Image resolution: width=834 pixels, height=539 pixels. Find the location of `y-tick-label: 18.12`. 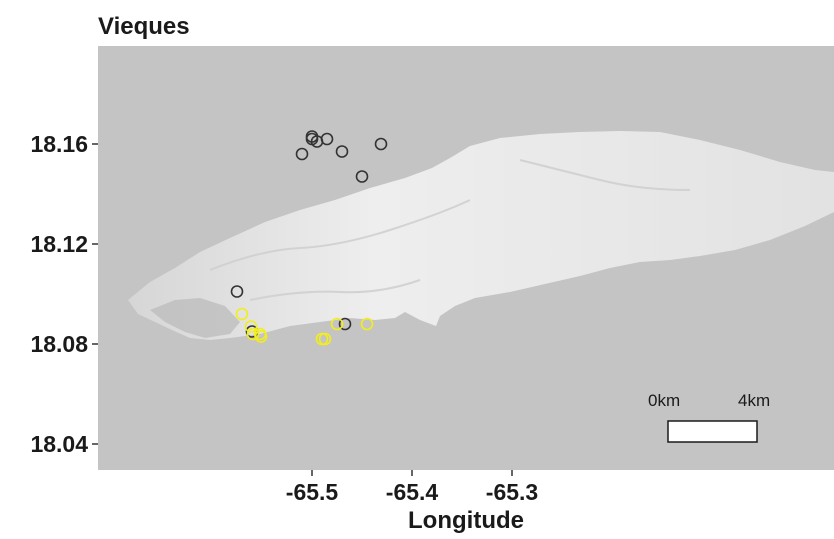

y-tick-label: 18.12 is located at coordinates (59, 244).